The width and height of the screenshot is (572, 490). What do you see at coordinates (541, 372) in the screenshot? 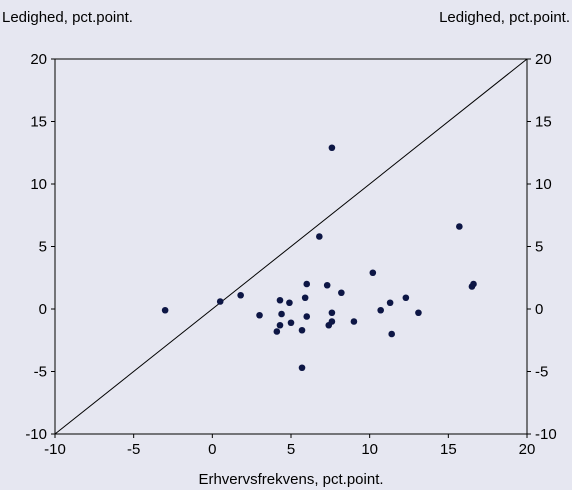
I see `y-tick-label-right: -5` at bounding box center [541, 372].